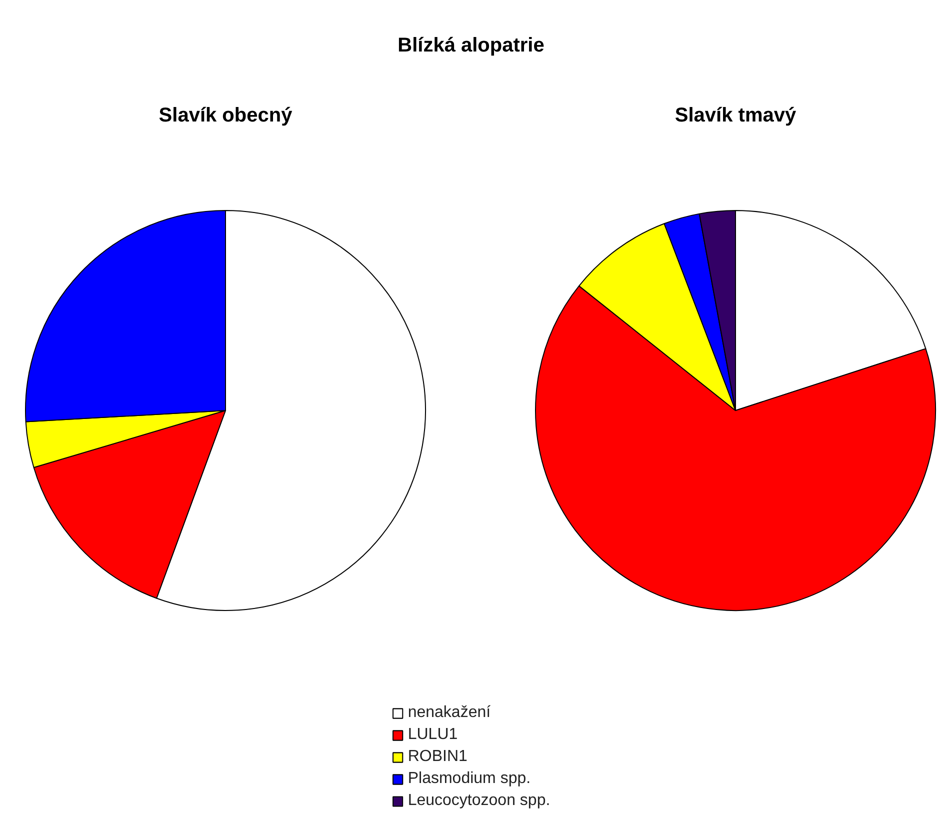 The height and width of the screenshot is (825, 941). I want to click on legend-label: Leucocytozoon spp., so click(479, 801).